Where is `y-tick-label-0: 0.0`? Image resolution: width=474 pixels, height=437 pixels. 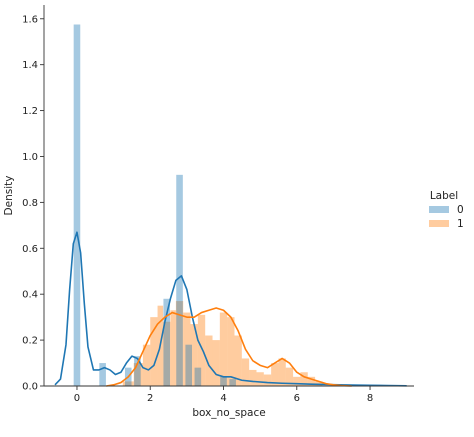
y-tick-label-0: 0.0 is located at coordinates (30, 387).